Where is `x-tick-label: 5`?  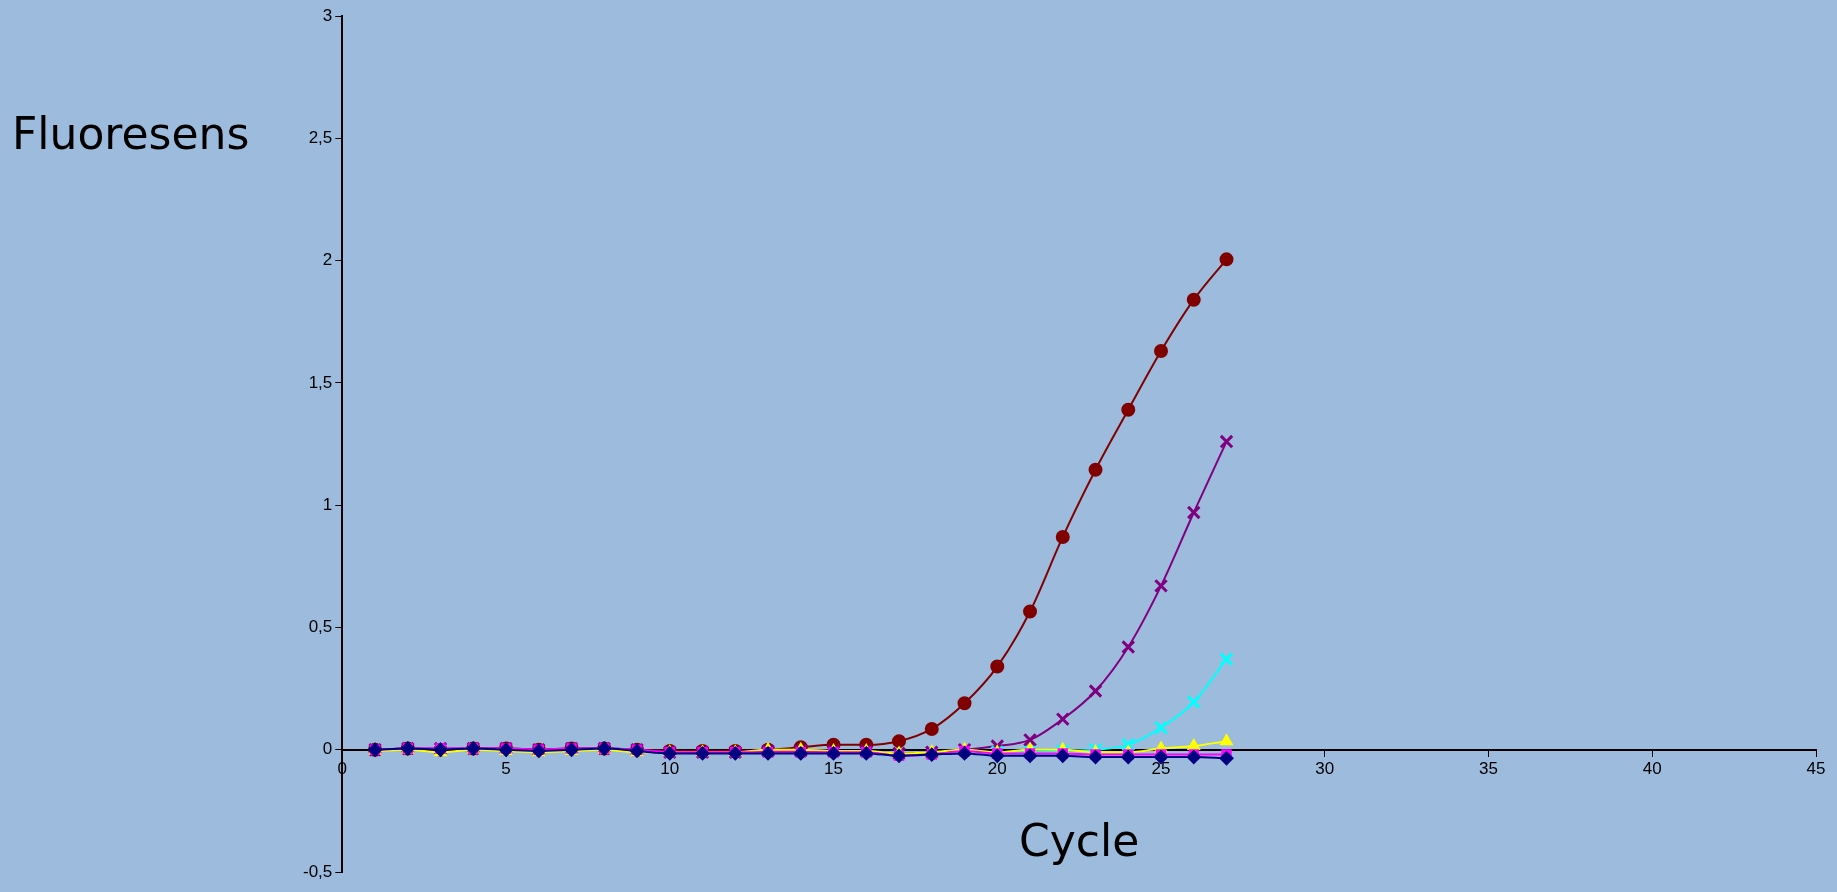 x-tick-label: 5 is located at coordinates (506, 768).